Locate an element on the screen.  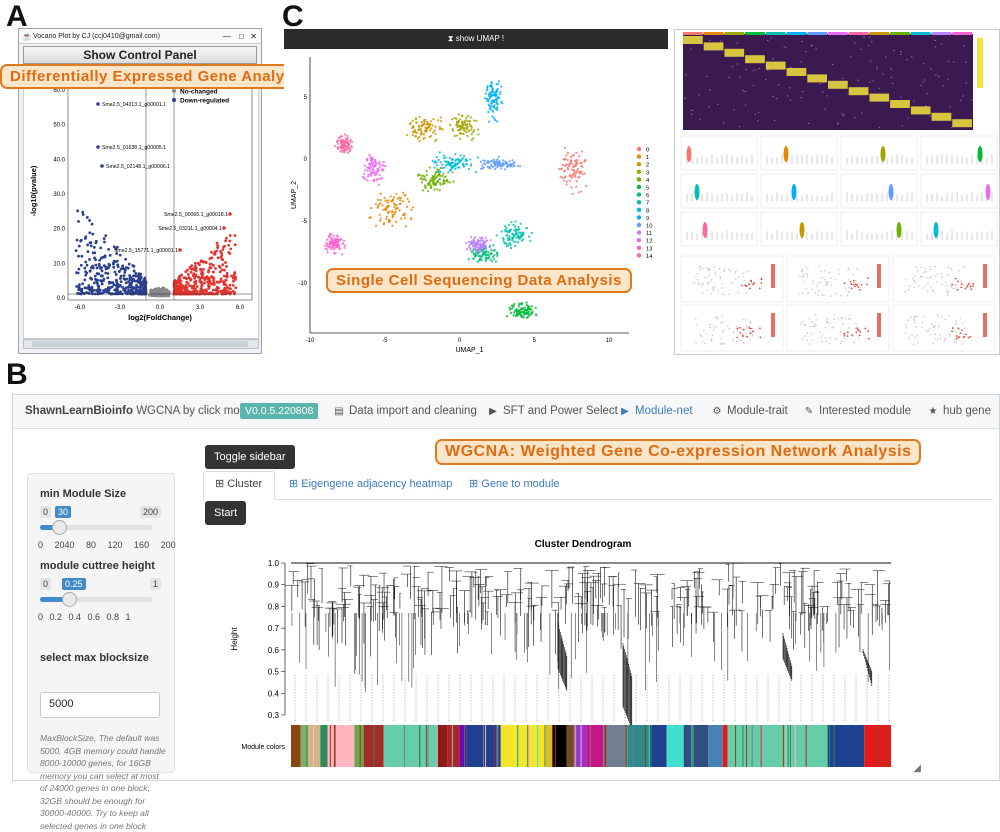
blocksize-input: 5000 is located at coordinates (100, 705).